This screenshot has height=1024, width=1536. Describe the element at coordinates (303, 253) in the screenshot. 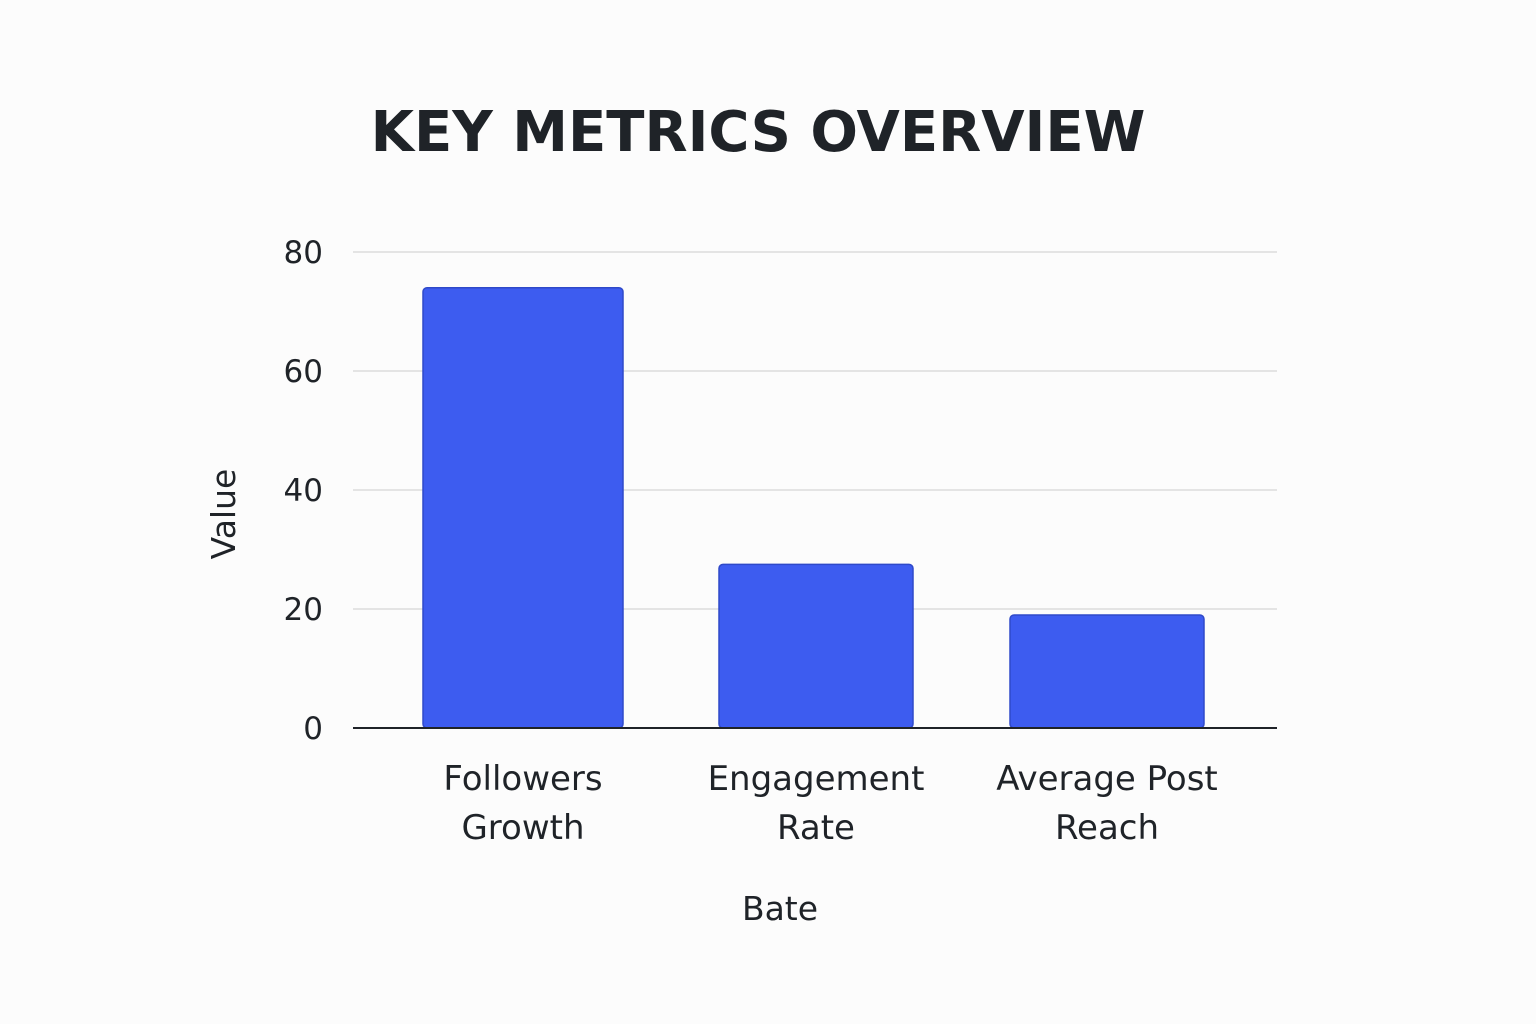

I see `y-tick-label: 80` at that location.